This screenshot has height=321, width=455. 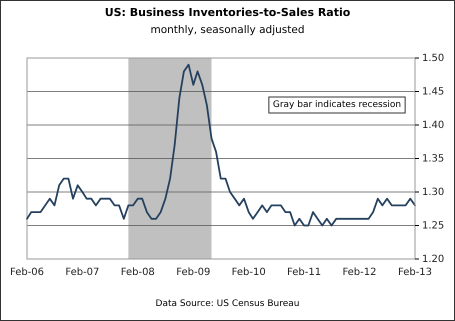 I want to click on x-tick-label: Feb-10, so click(x=249, y=272).